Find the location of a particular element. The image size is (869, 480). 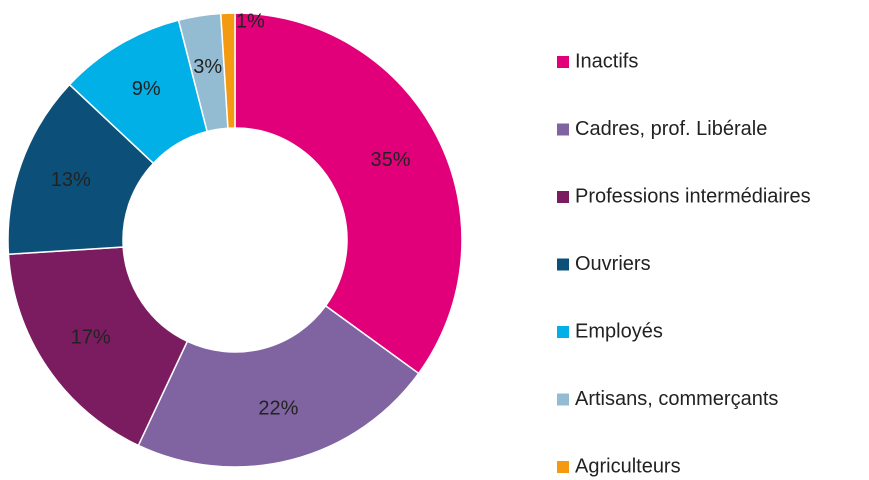

data-label: 1% is located at coordinates (250, 21).